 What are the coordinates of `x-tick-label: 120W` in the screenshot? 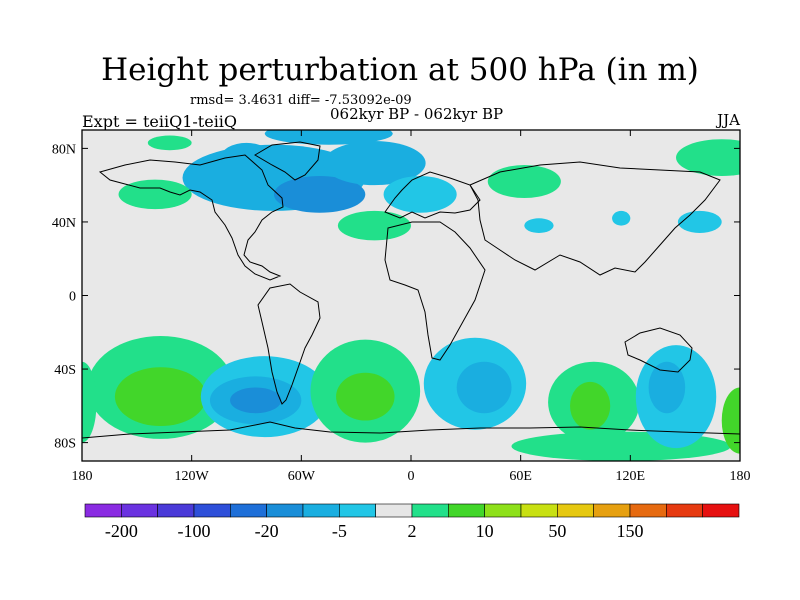 It's located at (192, 476).